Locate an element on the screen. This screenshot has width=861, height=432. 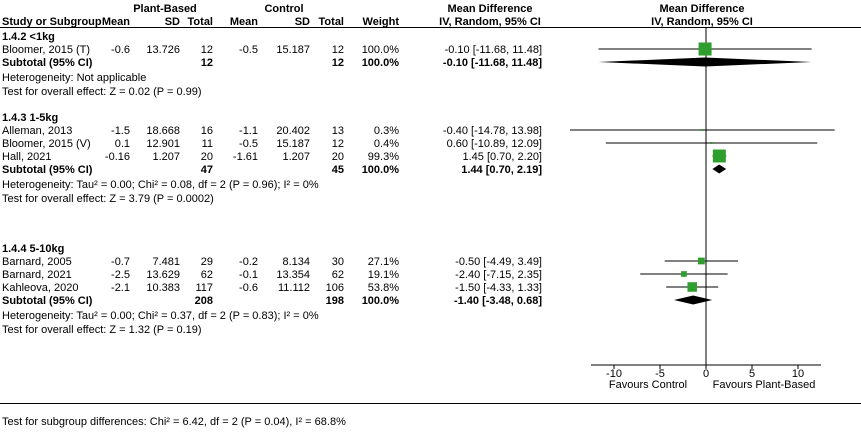
column-header-weight: Weight is located at coordinates (380, 22).